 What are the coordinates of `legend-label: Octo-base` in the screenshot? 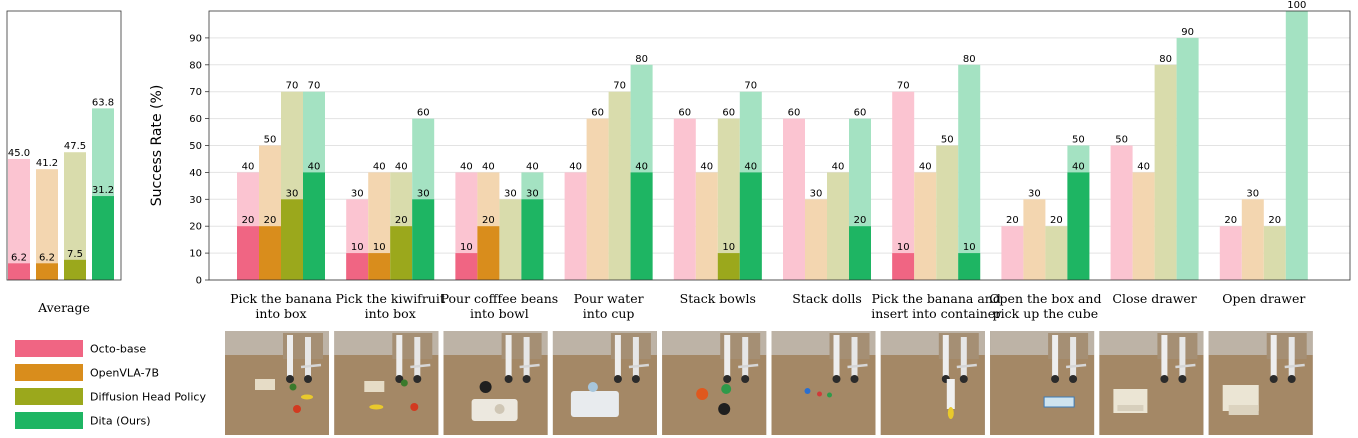 It's located at (118, 349).